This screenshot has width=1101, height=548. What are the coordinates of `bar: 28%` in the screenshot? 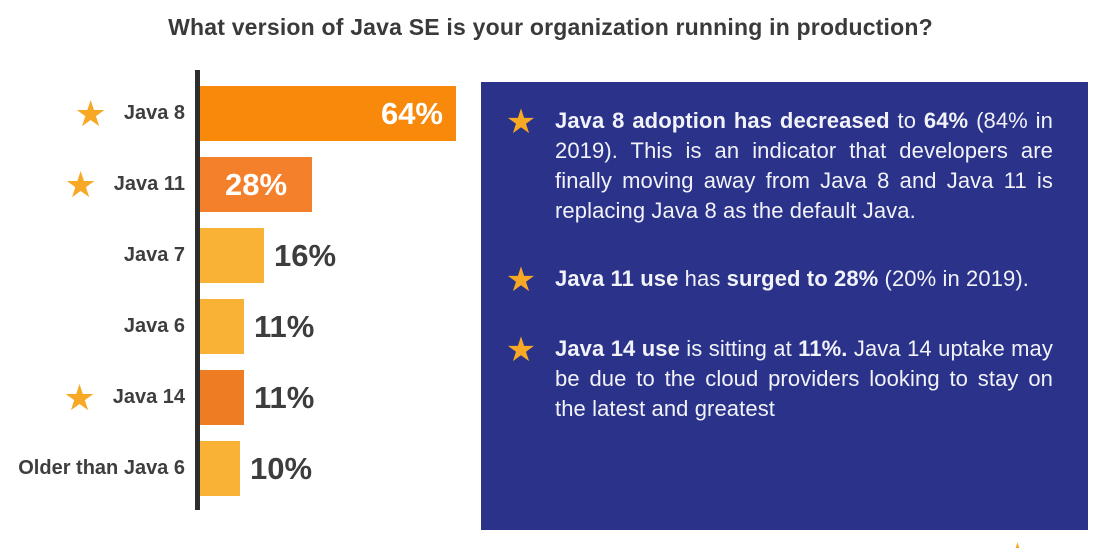 It's located at (256, 184).